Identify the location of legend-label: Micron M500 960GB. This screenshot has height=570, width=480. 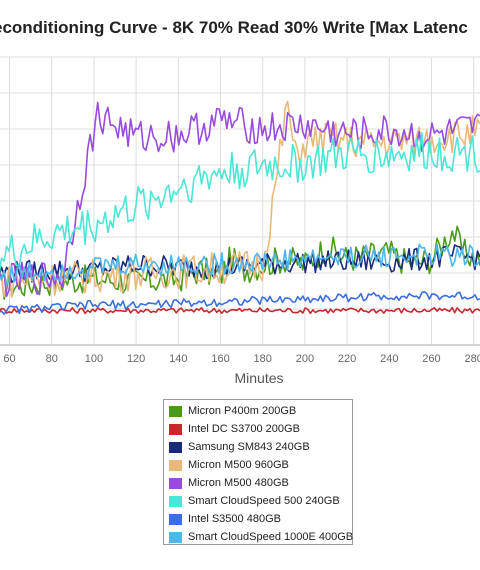
(238, 465).